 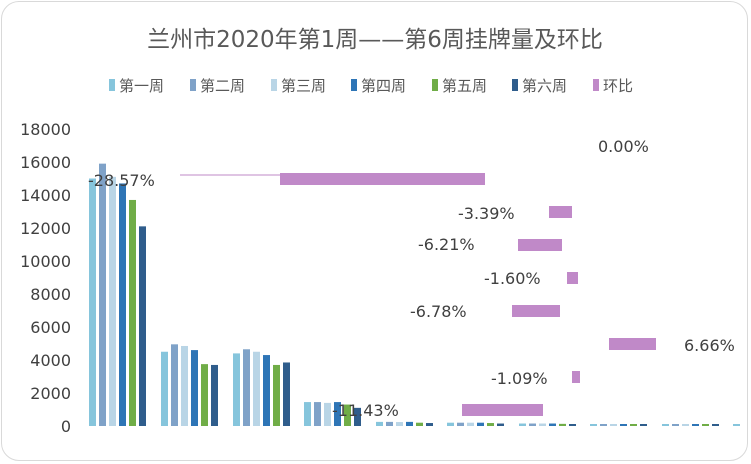 I want to click on legend-item-1: 第一周, so click(x=136, y=86).